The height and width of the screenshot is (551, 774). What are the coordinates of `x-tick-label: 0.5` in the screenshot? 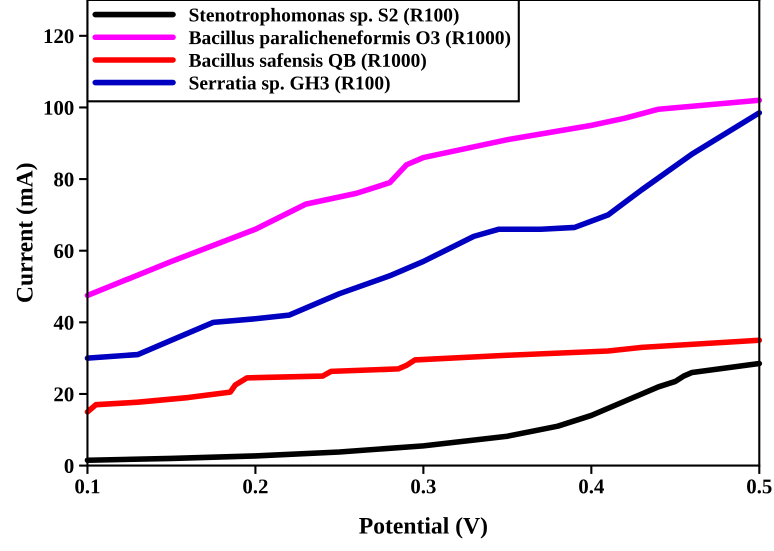 It's located at (759, 486).